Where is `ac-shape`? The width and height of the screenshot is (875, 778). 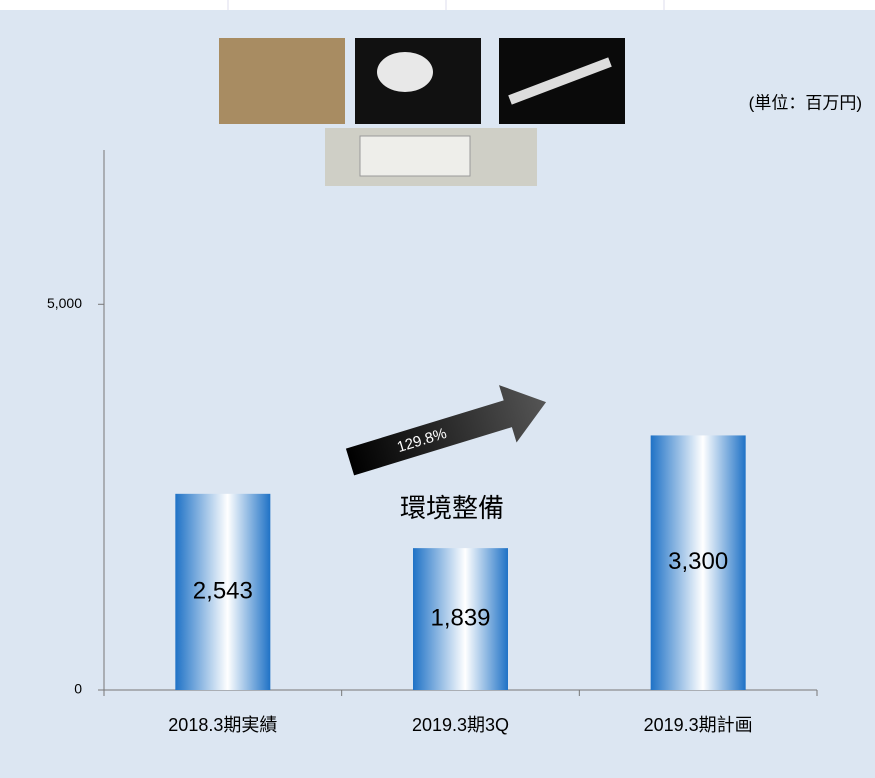
ac-shape is located at coordinates (415, 156).